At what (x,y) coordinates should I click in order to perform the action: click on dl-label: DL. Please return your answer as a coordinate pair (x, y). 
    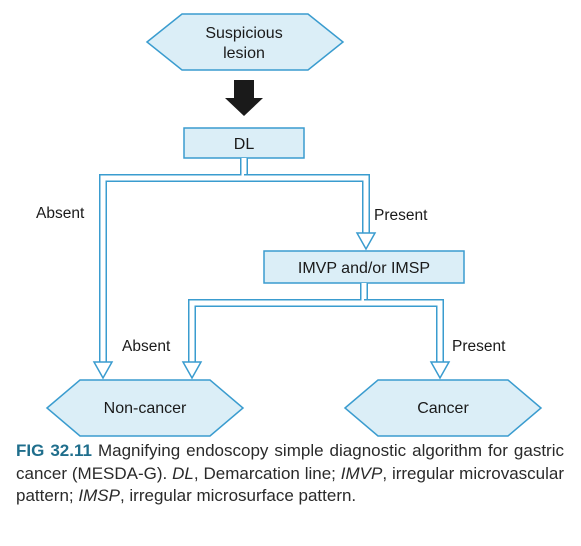
    Looking at the image, I should click on (244, 144).